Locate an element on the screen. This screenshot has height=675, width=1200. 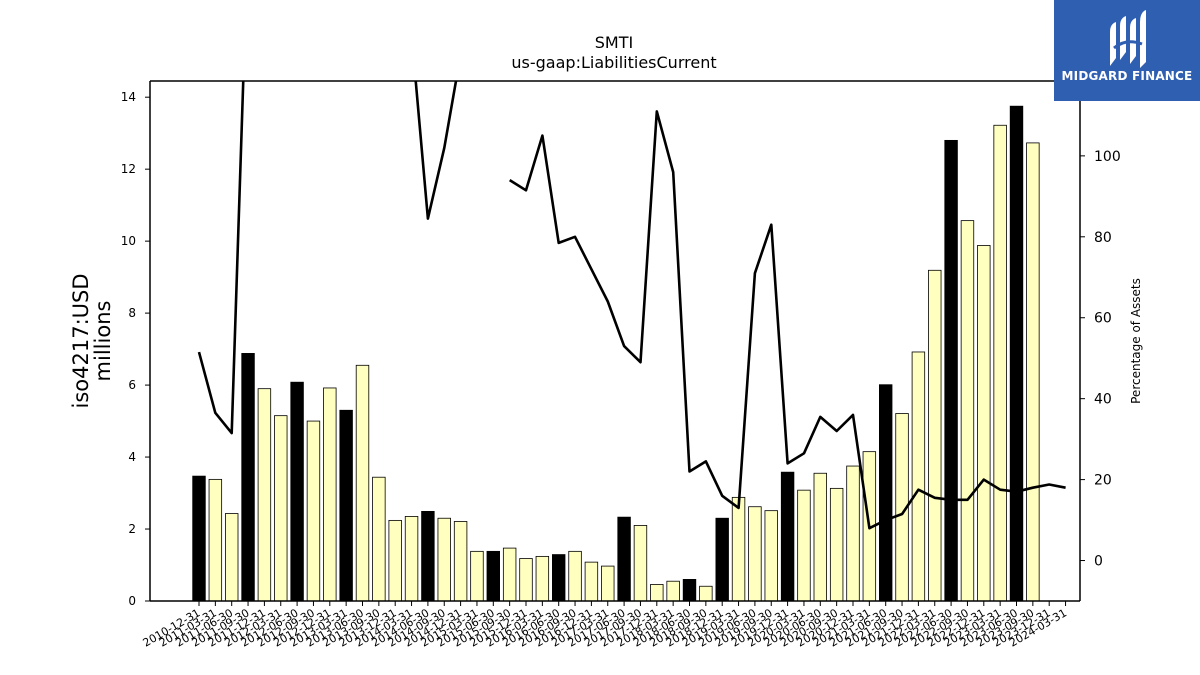
y-tick-label: 12 is located at coordinates (128, 169).